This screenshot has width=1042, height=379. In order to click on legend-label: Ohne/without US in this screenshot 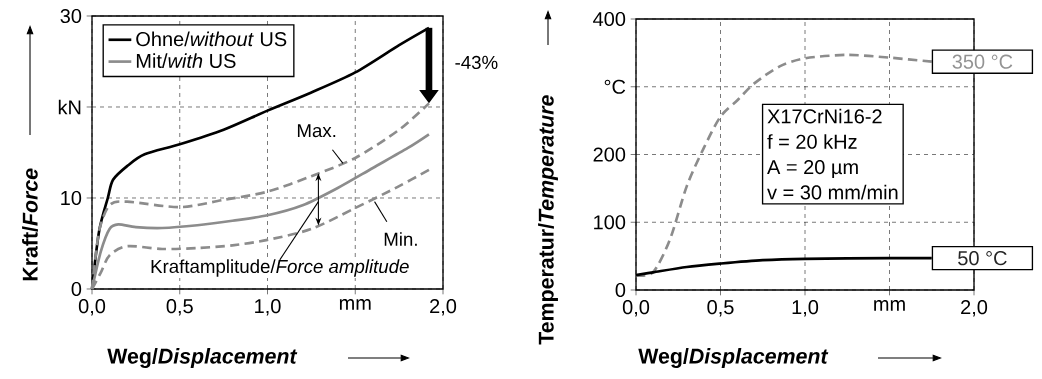, I will do `click(211, 39)`.